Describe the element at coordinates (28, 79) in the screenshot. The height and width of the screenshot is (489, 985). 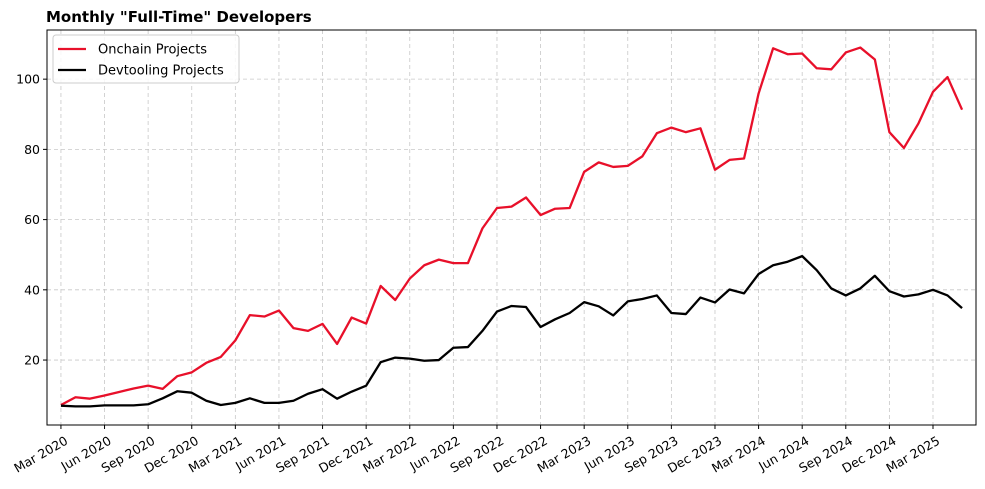
I see `y-tick-label: 100` at that location.